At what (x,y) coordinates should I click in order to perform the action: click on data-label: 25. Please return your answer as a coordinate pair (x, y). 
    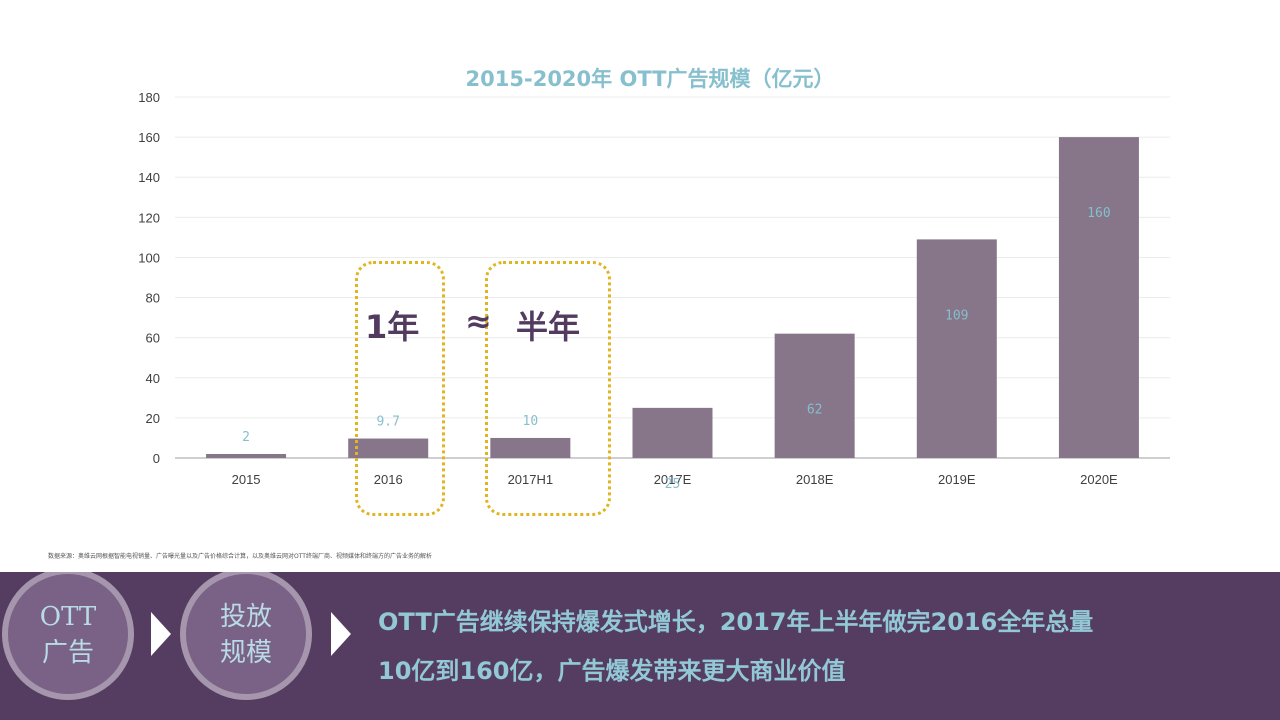
    Looking at the image, I should click on (673, 484).